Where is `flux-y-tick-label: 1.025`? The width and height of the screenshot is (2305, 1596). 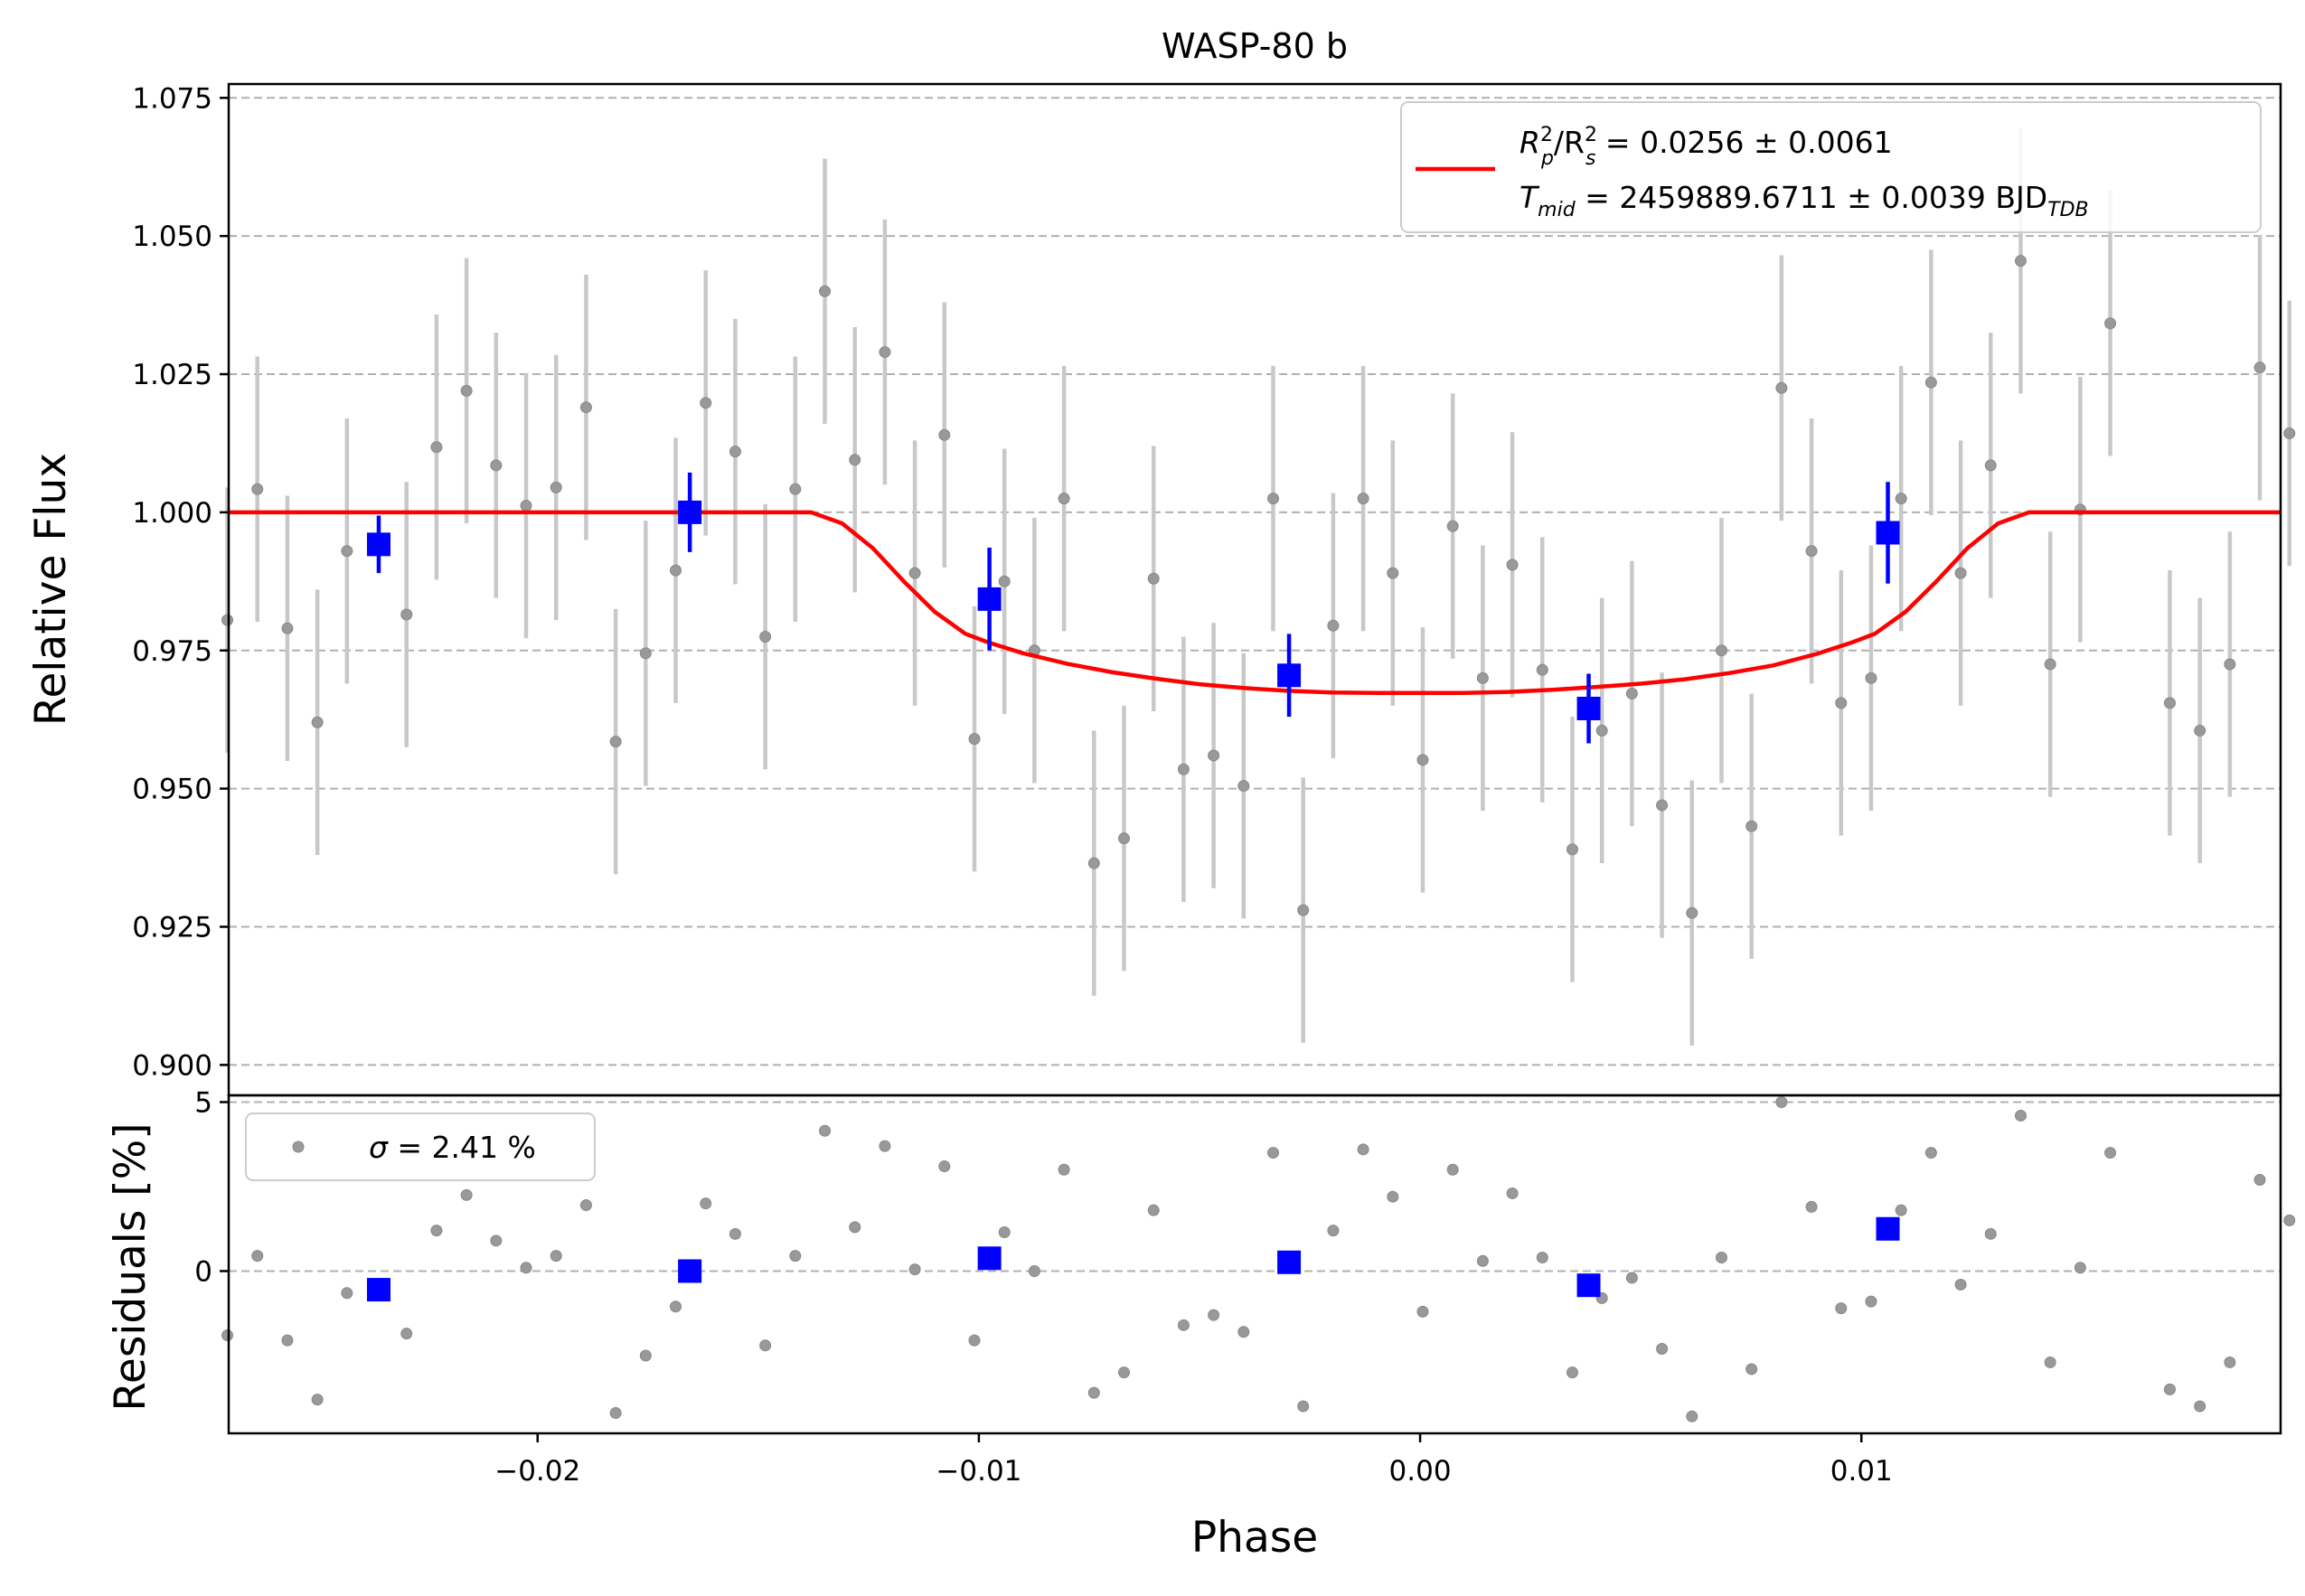
flux-y-tick-label: 1.025 is located at coordinates (172, 375).